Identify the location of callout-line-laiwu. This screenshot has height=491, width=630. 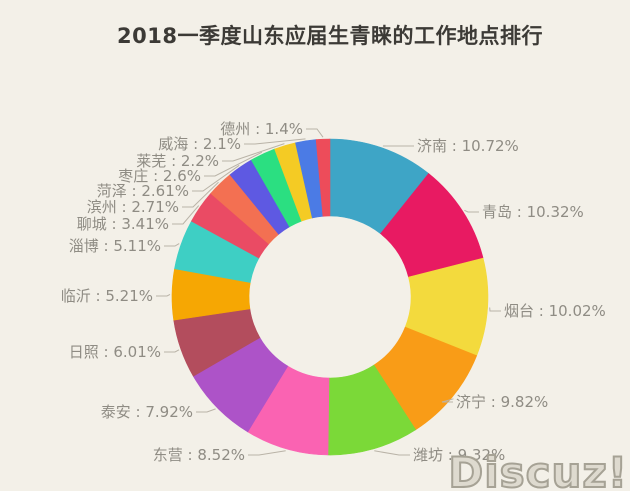
(253, 152).